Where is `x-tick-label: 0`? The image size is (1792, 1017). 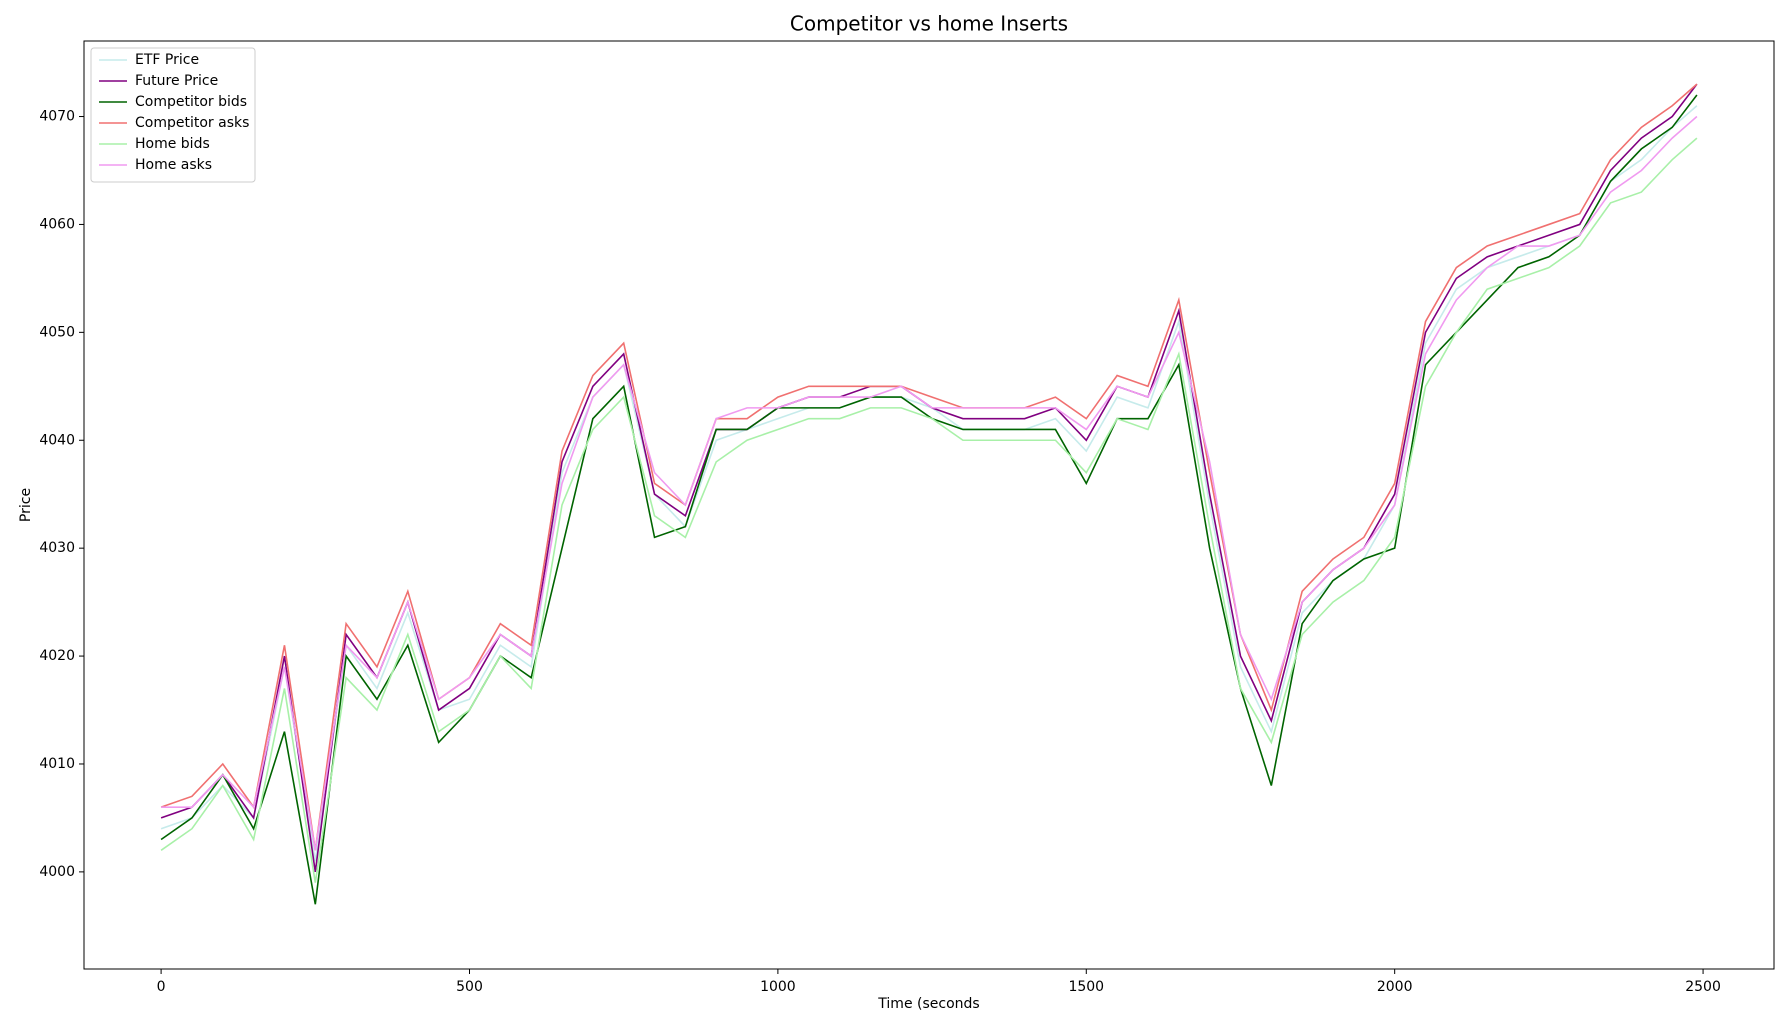
x-tick-label: 0 is located at coordinates (161, 987).